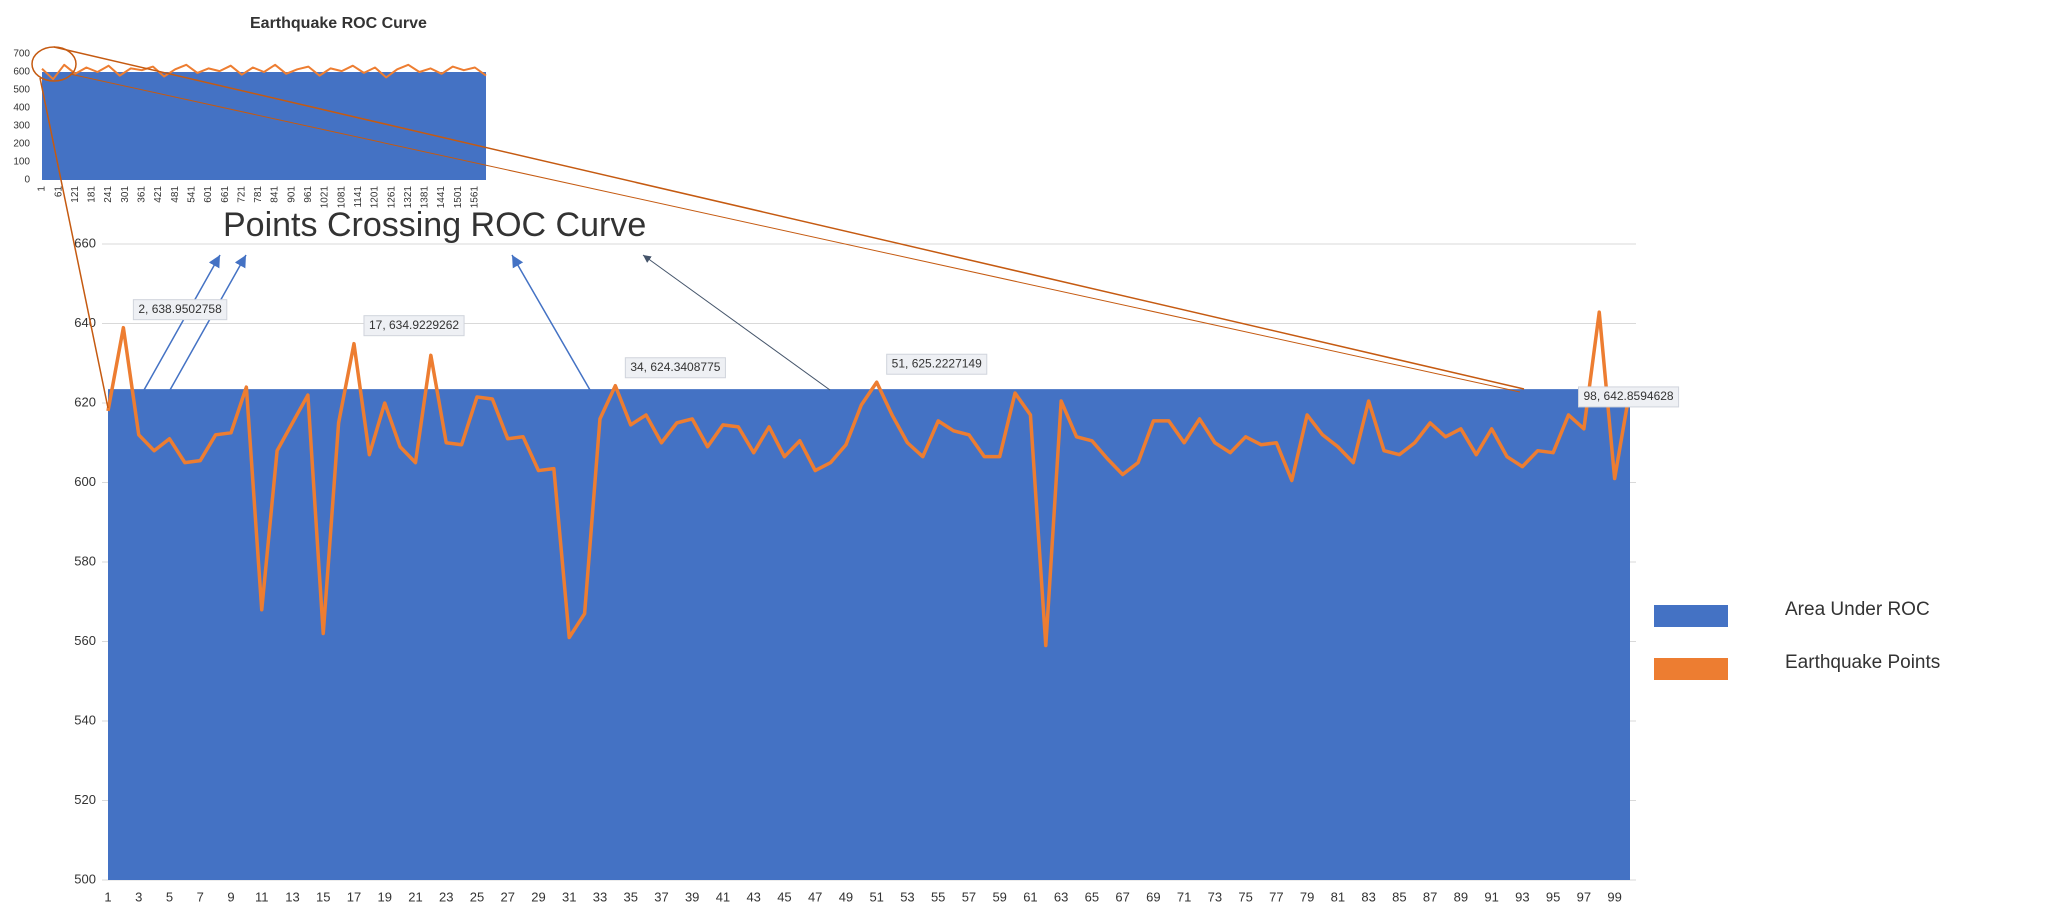 This screenshot has height=911, width=2048. I want to click on x-tick-label: 75, so click(1245, 896).